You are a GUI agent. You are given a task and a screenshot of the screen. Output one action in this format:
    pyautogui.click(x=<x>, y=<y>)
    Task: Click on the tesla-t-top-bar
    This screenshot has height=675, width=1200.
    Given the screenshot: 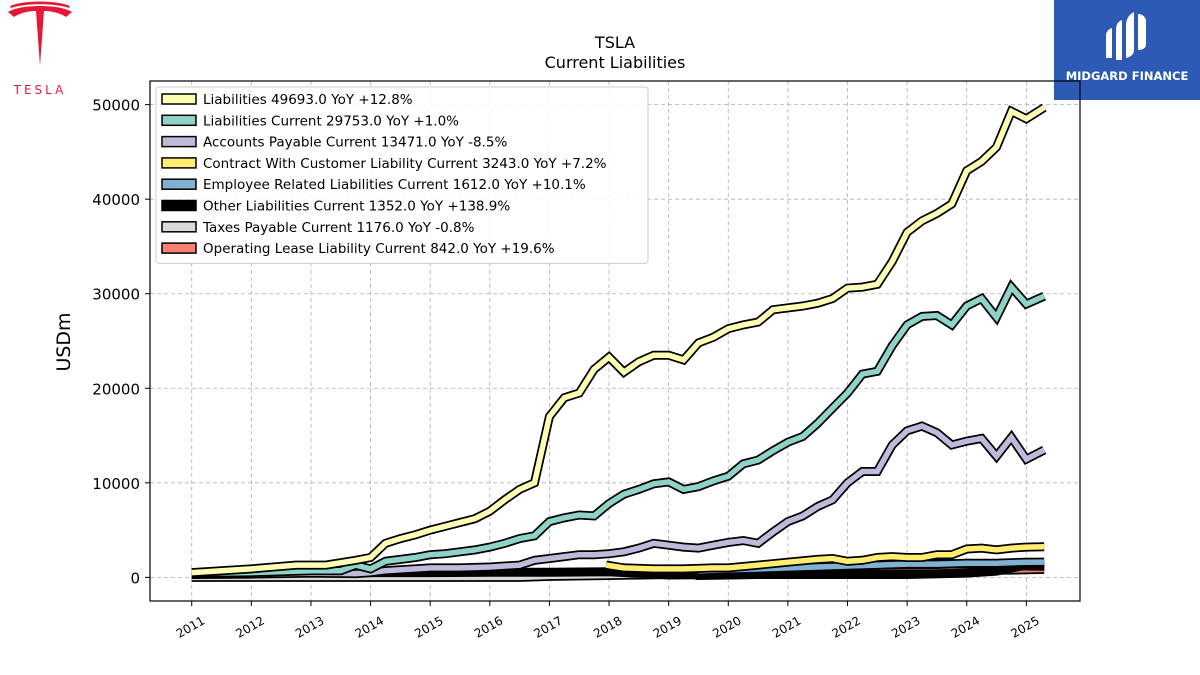 What is the action you would take?
    pyautogui.click(x=40, y=4)
    